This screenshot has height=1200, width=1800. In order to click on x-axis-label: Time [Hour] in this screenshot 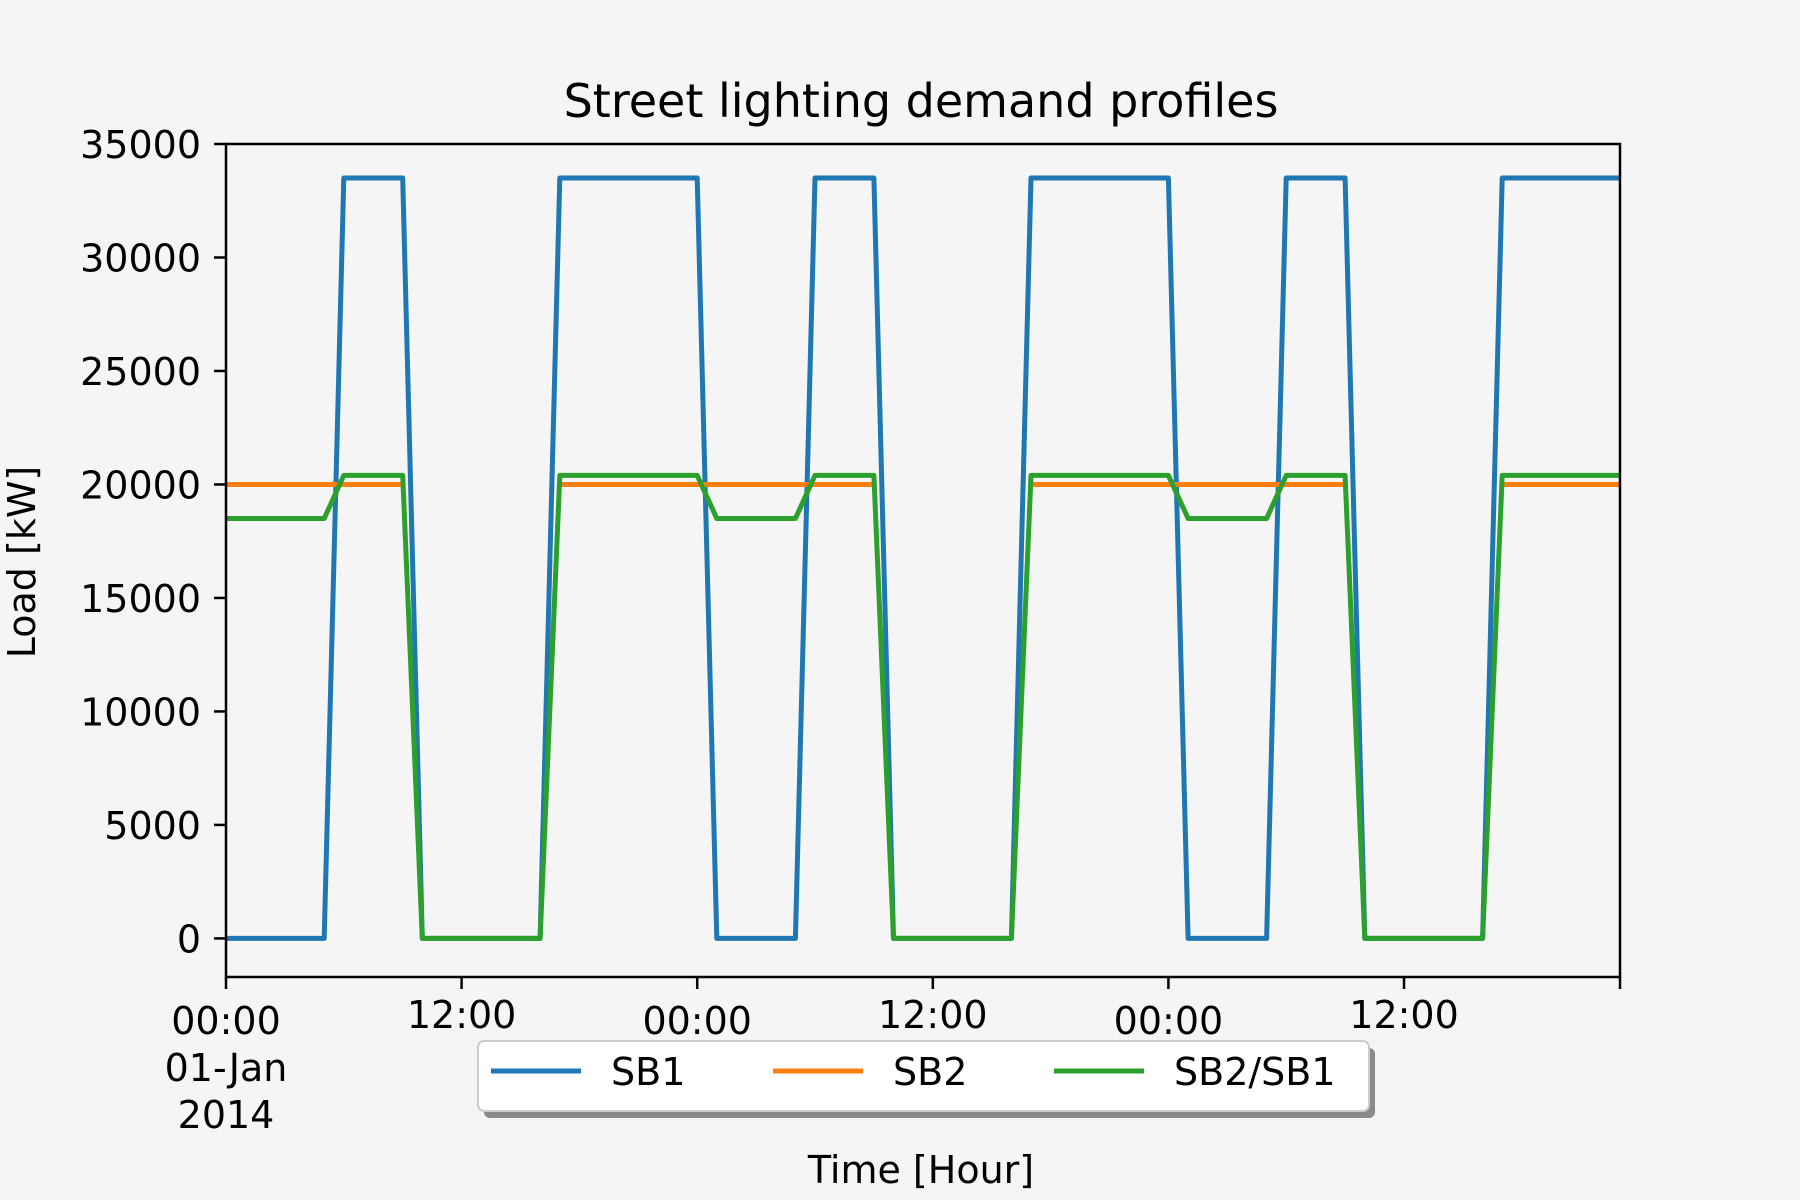, I will do `click(920, 1170)`.